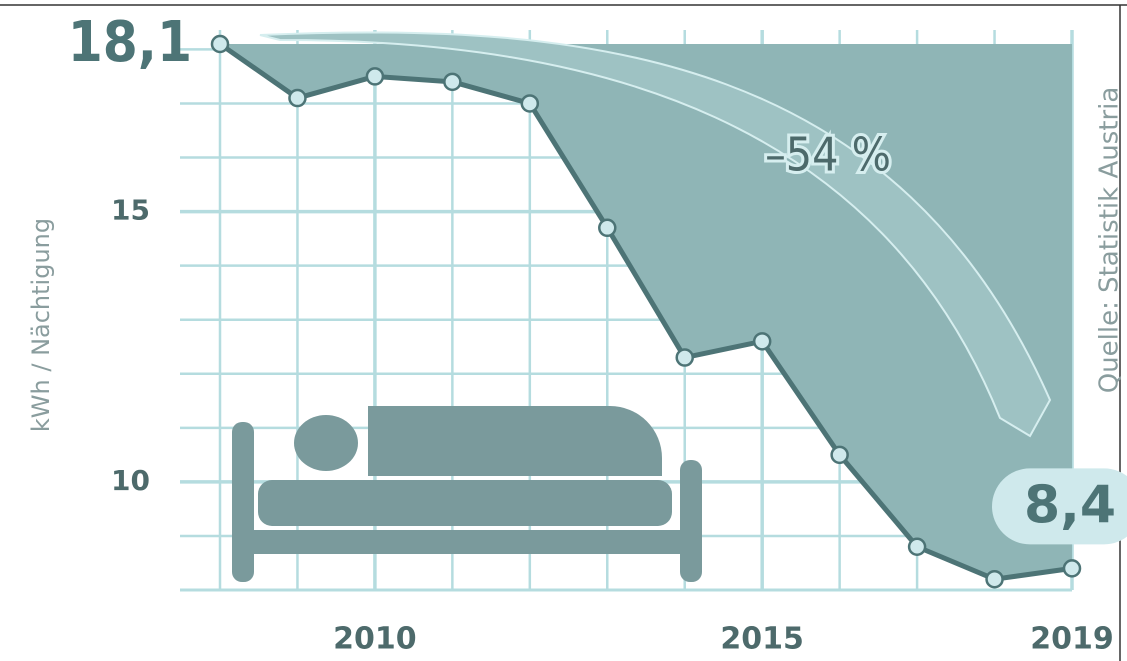 The height and width of the screenshot is (661, 1127). What do you see at coordinates (828, 155) in the screenshot?
I see `annotation: –54 %` at bounding box center [828, 155].